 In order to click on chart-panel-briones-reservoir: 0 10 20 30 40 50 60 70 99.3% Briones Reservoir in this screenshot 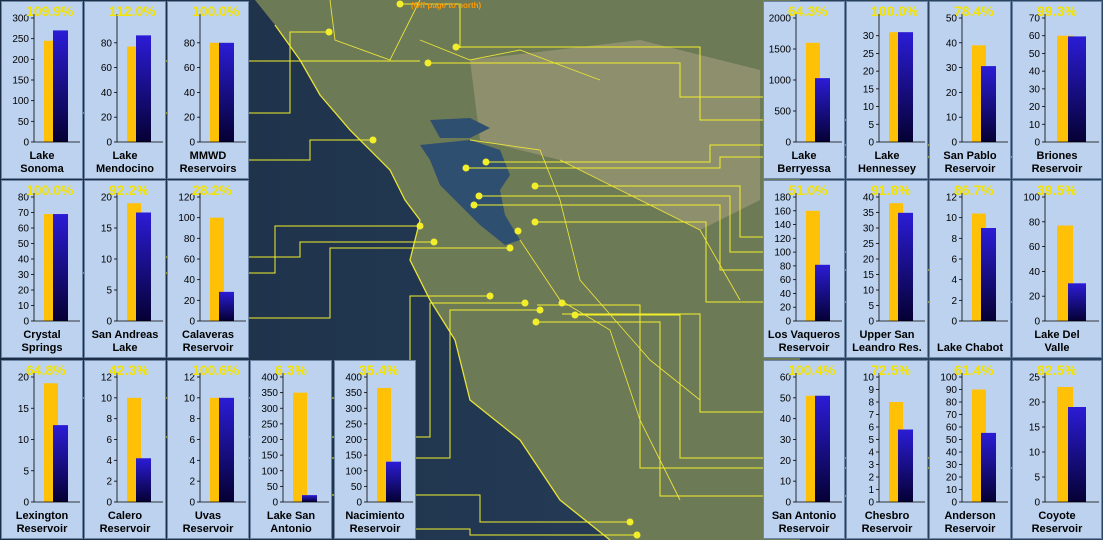, I will do `click(1057, 90)`.